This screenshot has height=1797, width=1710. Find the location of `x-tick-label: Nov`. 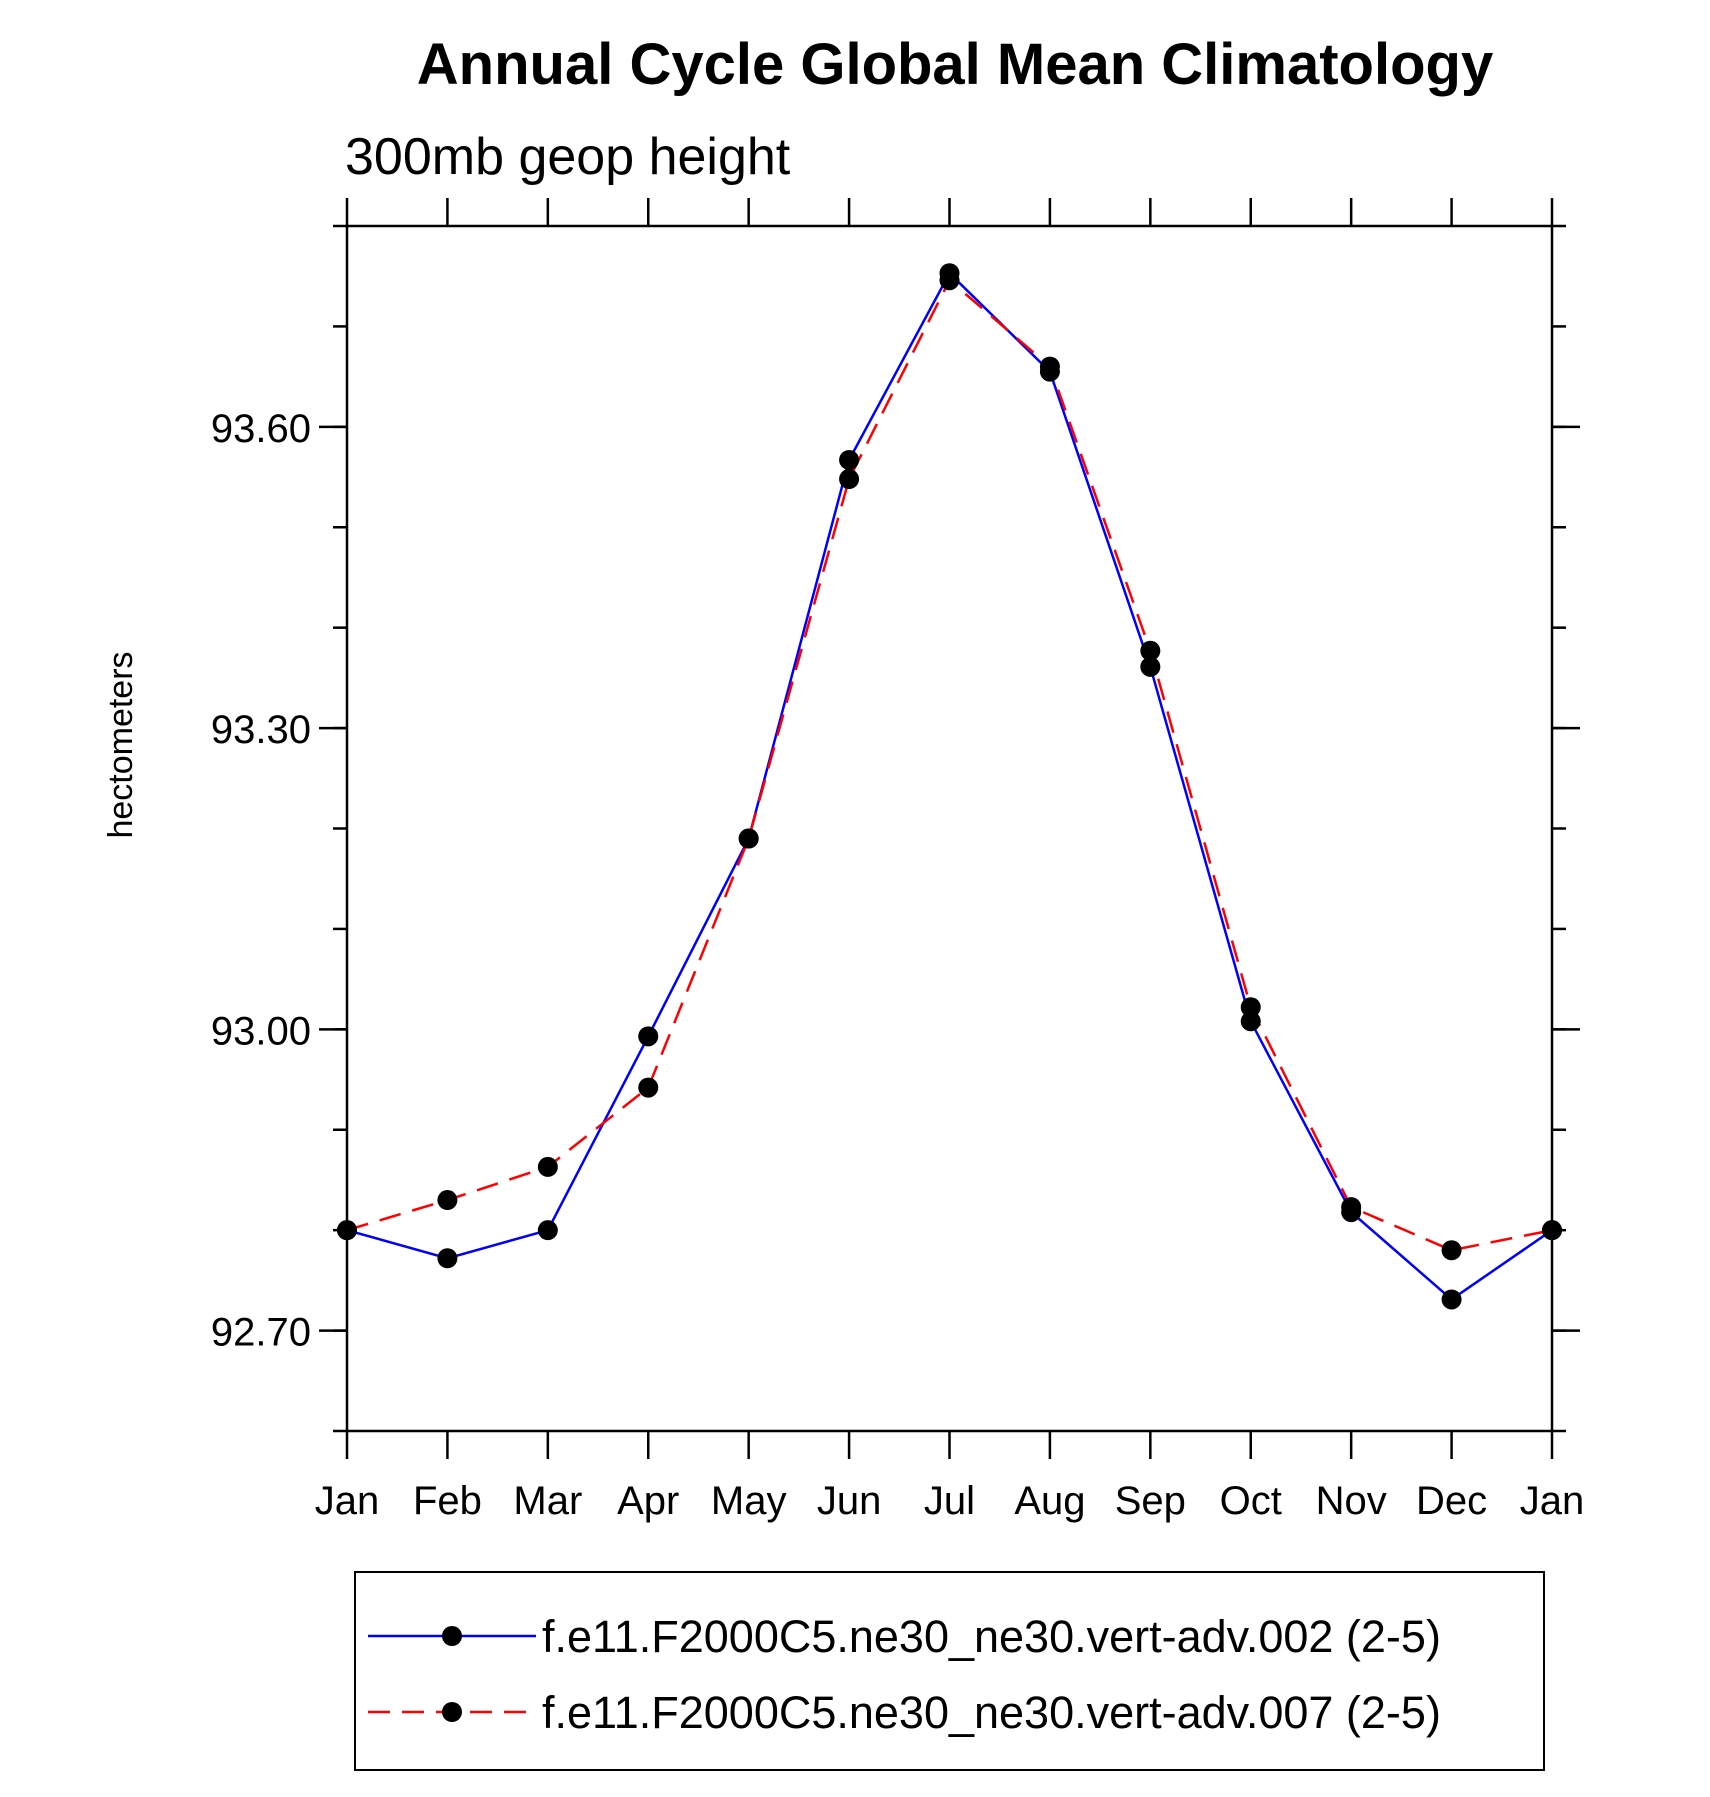

x-tick-label: Nov is located at coordinates (1351, 1501).